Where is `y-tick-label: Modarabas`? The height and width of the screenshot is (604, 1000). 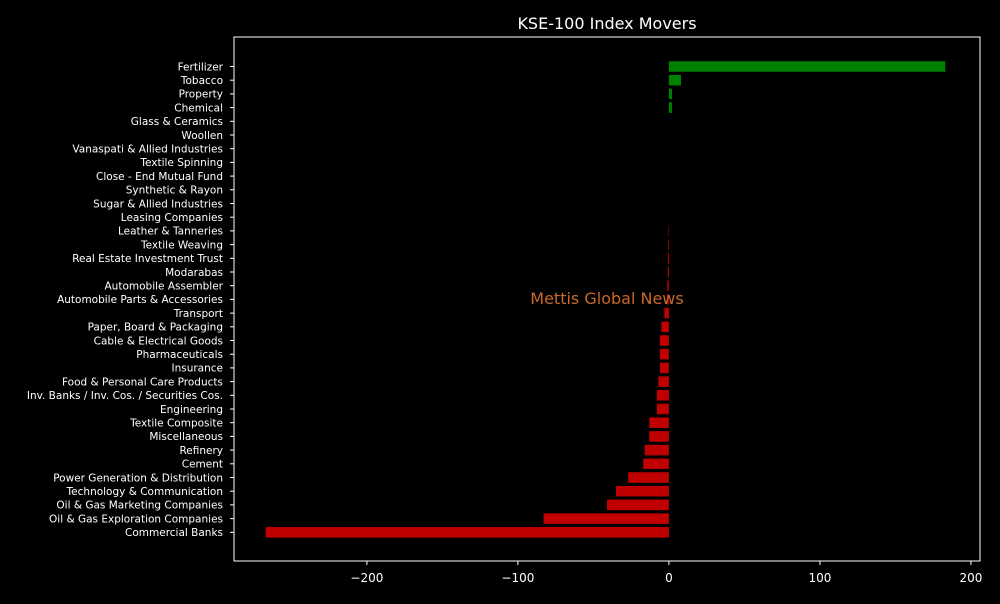
y-tick-label: Modarabas is located at coordinates (194, 273).